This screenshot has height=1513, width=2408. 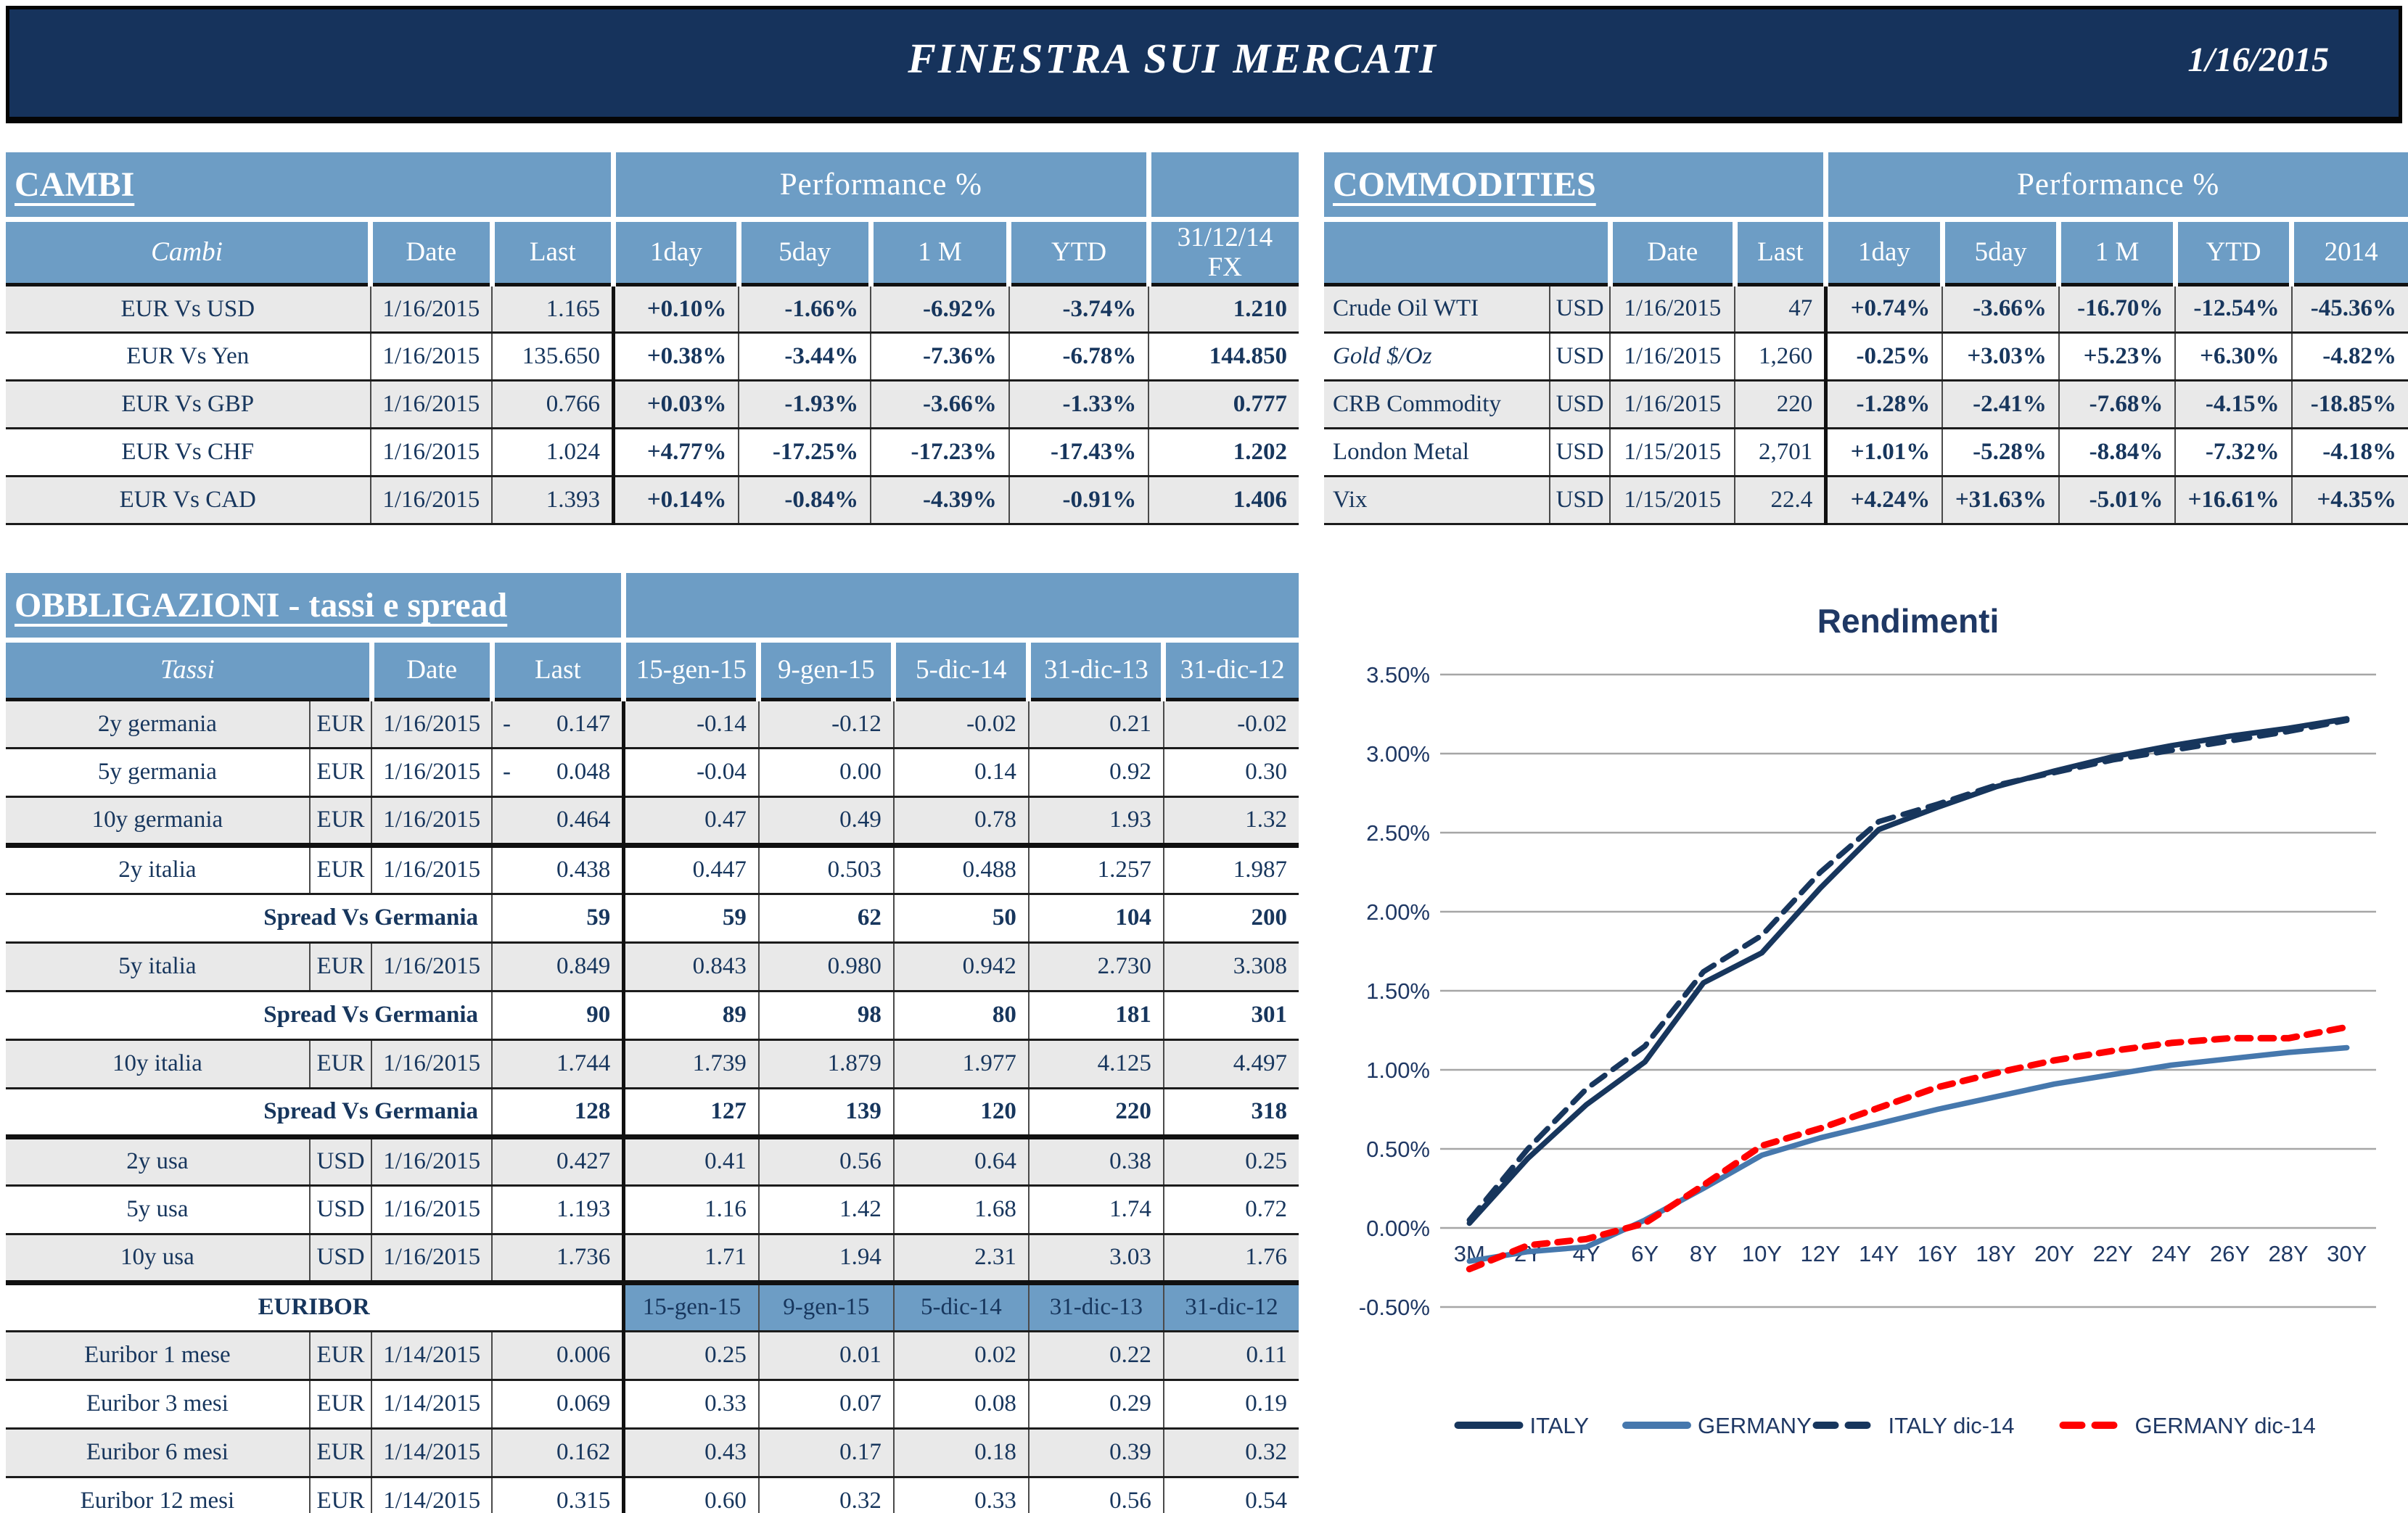 I want to click on spread-value: 318, so click(x=1230, y=1113).